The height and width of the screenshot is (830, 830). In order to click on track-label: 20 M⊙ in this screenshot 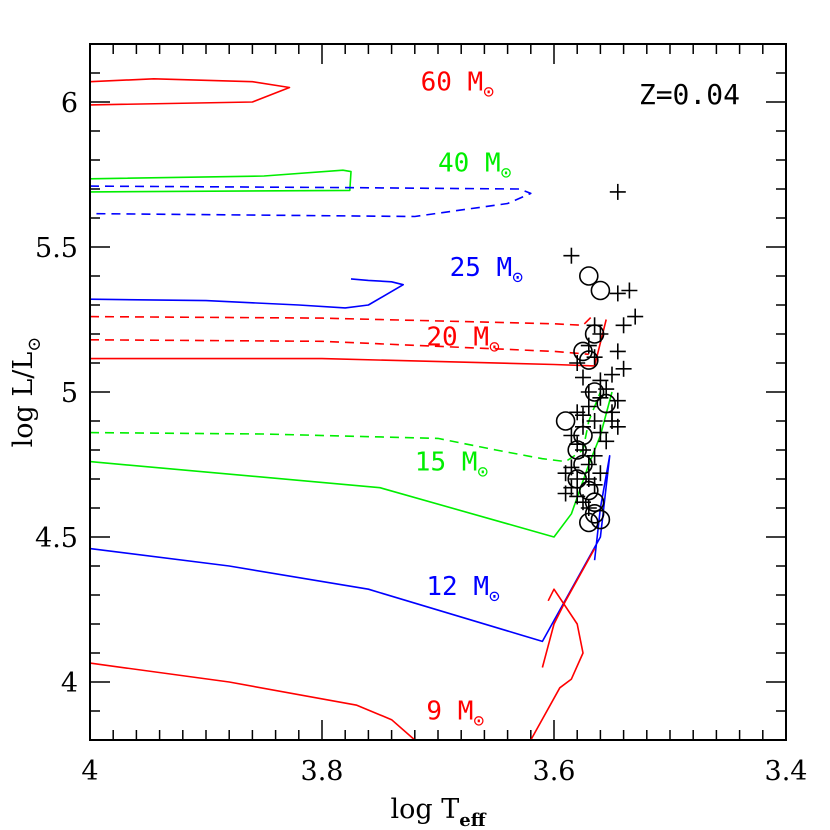, I will do `click(463, 340)`.